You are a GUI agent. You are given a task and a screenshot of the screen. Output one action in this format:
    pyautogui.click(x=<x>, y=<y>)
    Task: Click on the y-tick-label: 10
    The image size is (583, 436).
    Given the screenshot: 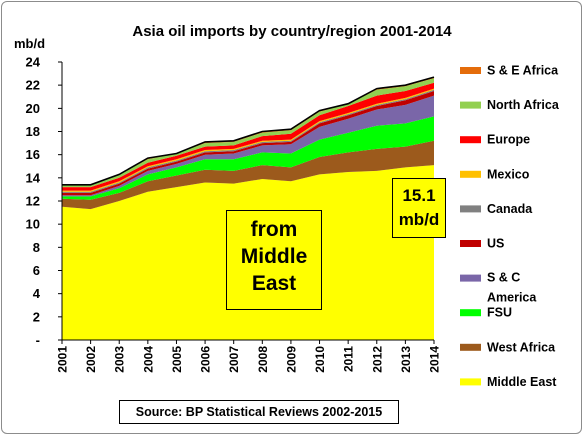 What is the action you would take?
    pyautogui.click(x=33, y=224)
    